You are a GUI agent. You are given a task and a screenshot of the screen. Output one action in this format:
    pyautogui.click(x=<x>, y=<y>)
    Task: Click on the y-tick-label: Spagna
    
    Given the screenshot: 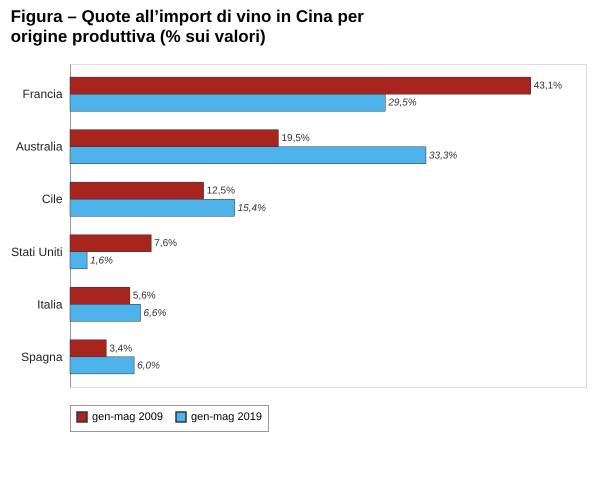 What is the action you would take?
    pyautogui.click(x=42, y=357)
    